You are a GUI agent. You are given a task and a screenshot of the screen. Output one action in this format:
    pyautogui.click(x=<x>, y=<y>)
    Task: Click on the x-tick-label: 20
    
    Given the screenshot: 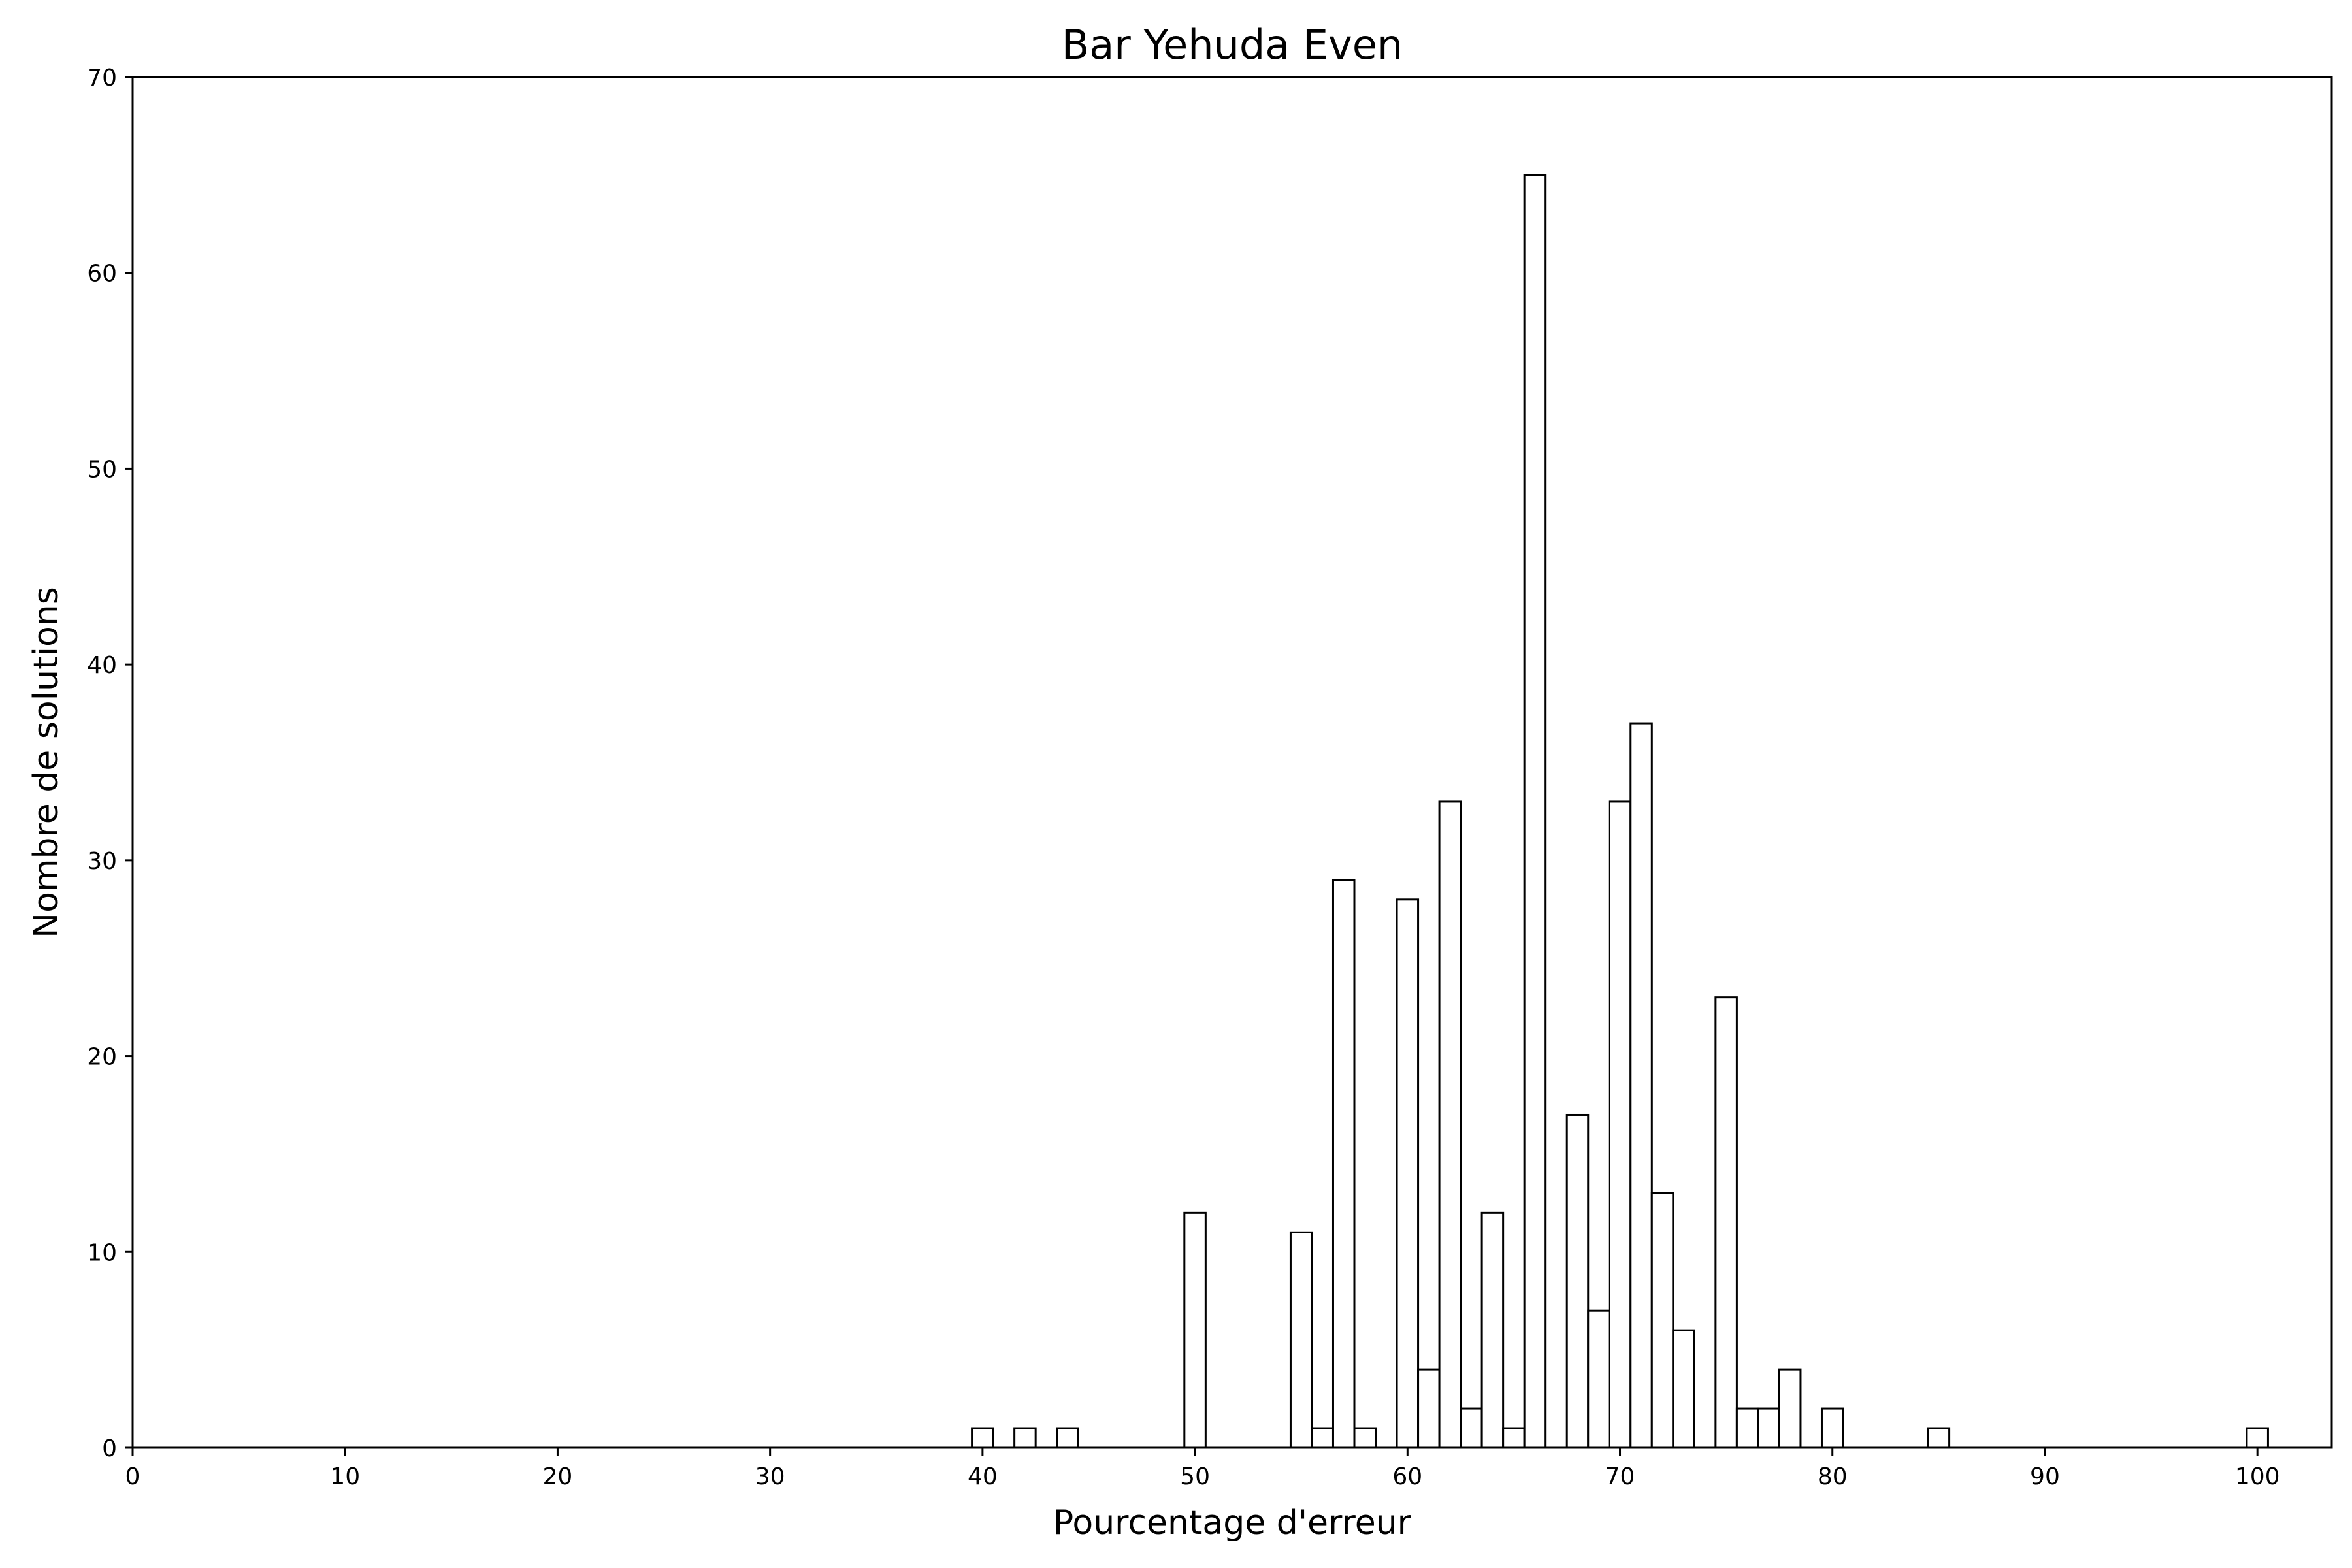 What is the action you would take?
    pyautogui.click(x=558, y=1476)
    